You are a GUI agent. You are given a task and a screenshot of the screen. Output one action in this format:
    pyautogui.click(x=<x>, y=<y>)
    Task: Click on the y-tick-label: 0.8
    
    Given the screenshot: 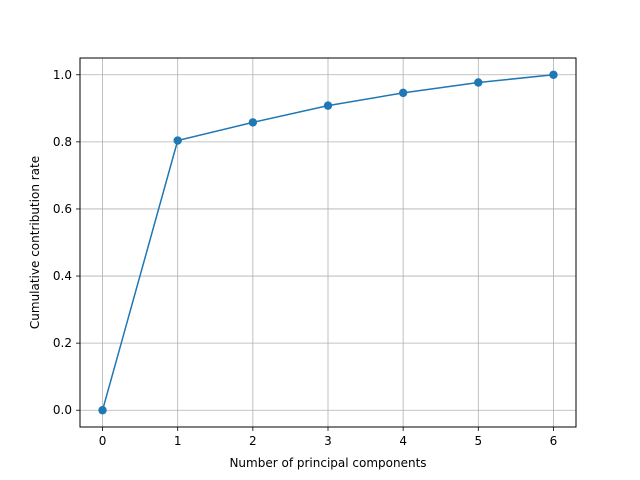 What is the action you would take?
    pyautogui.click(x=62, y=142)
    